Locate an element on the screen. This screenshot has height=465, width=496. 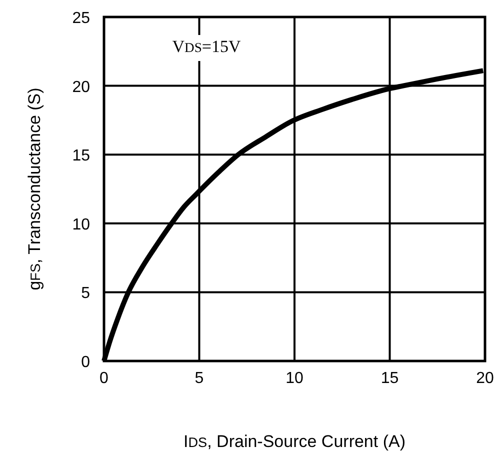
y-tick-label: 20 is located at coordinates (81, 87).